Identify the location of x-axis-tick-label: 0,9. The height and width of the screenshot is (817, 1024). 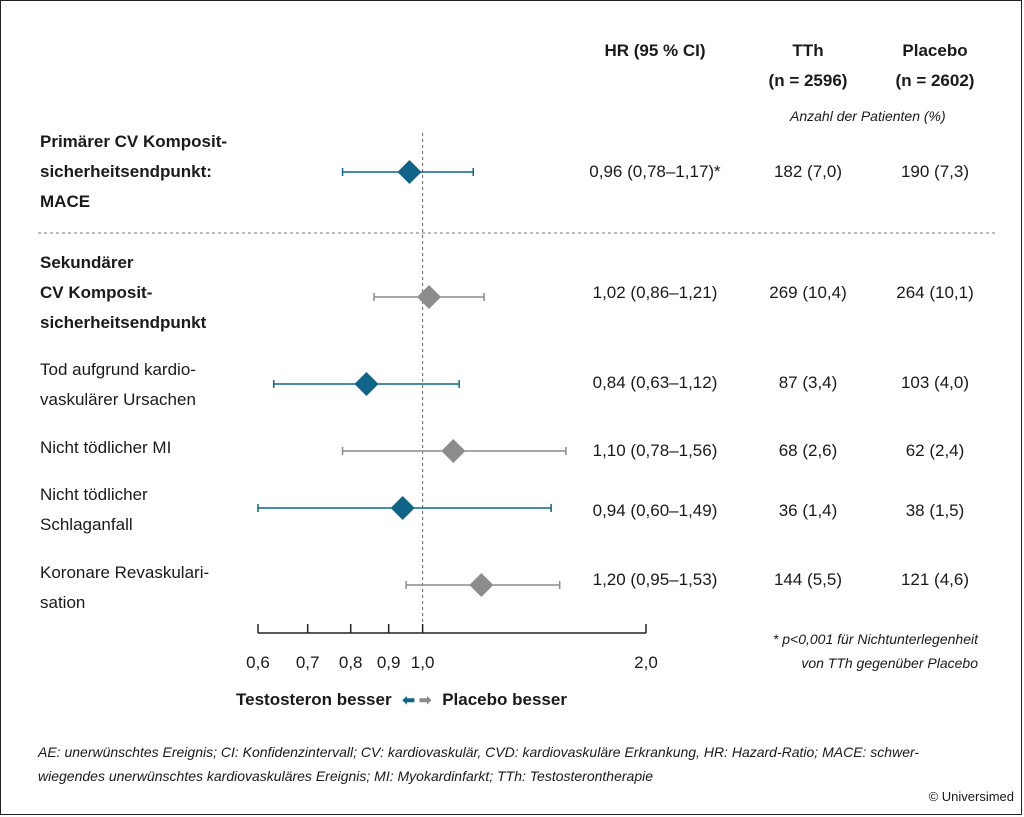
(389, 662).